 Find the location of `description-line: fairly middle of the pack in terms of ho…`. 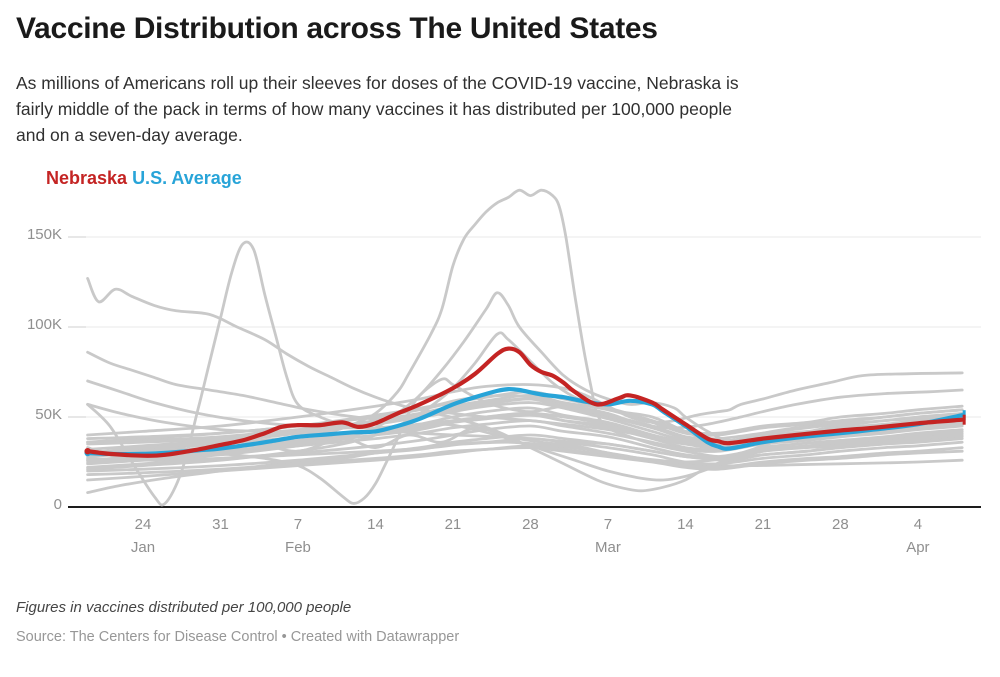

description-line: fairly middle of the pack in terms of ho… is located at coordinates (374, 109).